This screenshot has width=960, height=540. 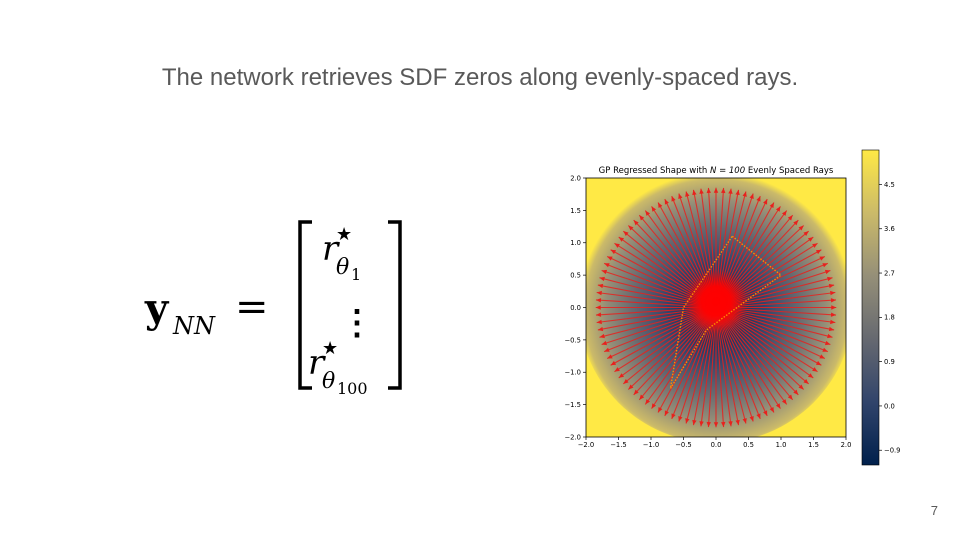 What do you see at coordinates (618, 445) in the screenshot?
I see `x-tick-label: −1.5` at bounding box center [618, 445].